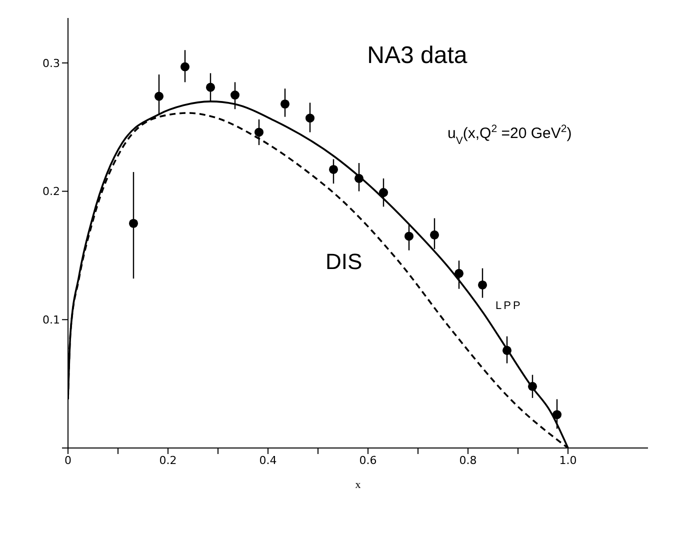 The height and width of the screenshot is (539, 677). What do you see at coordinates (358, 485) in the screenshot?
I see `x-axis-title: x` at bounding box center [358, 485].